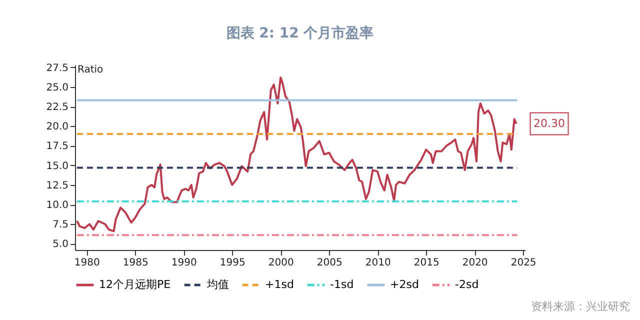 This screenshot has width=640, height=320. What do you see at coordinates (57, 166) in the screenshot?
I see `y-tick-label: 15.0` at bounding box center [57, 166].